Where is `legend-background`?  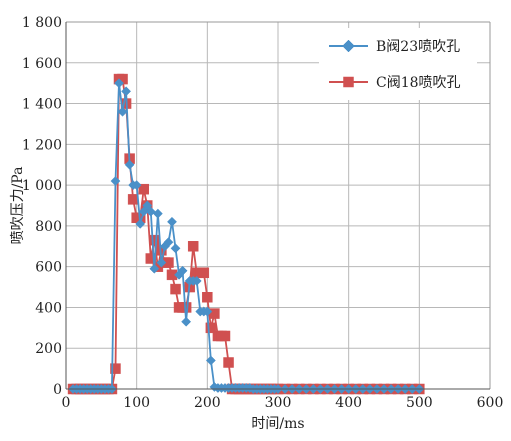 legend-background is located at coordinates (398, 64).